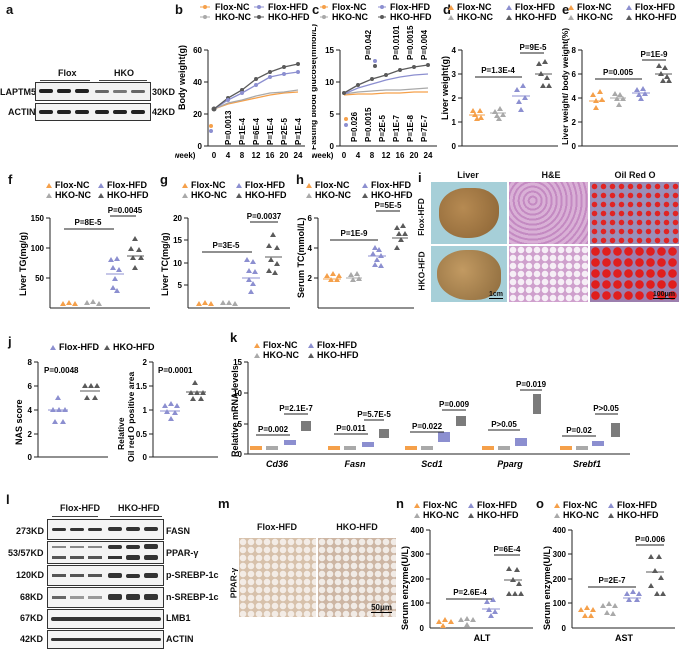  What do you see at coordinates (560, 603) in the screenshot?
I see `svg-text: 100` at bounding box center [560, 603].